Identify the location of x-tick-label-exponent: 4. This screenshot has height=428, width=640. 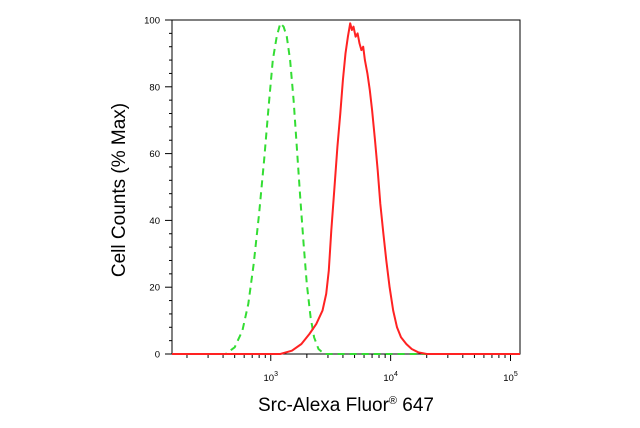
(396, 374).